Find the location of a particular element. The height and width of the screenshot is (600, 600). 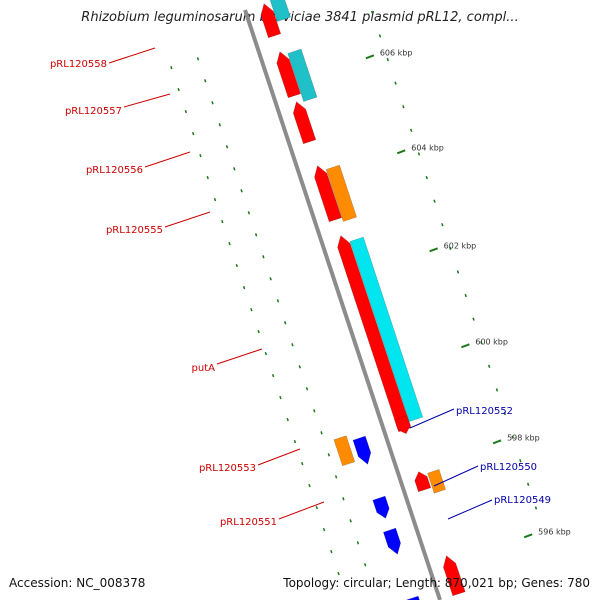

ruler-label: 598 kbp is located at coordinates (523, 437).